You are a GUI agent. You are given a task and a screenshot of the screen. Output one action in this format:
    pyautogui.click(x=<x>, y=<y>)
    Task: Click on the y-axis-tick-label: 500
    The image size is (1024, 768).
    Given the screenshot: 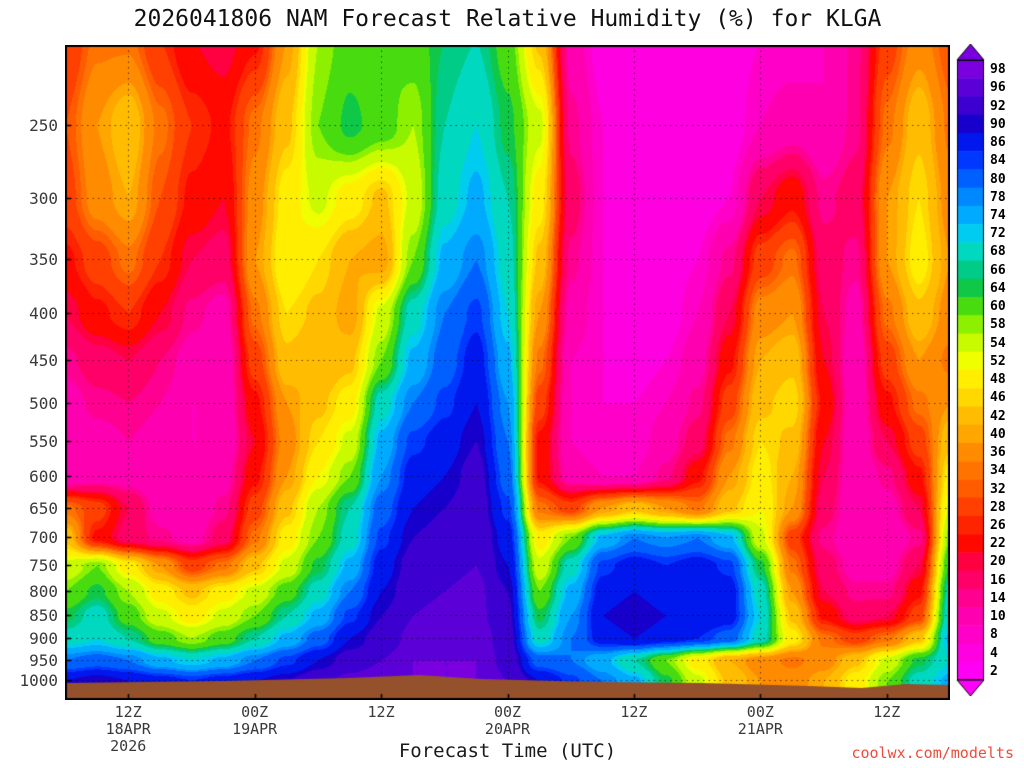 What is the action you would take?
    pyautogui.click(x=43, y=403)
    